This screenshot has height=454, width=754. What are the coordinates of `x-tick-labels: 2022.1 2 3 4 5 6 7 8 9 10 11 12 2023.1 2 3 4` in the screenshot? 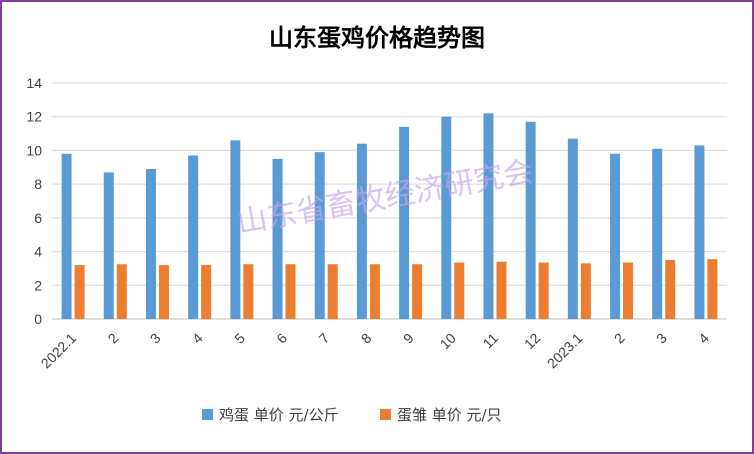 It's located at (375, 351).